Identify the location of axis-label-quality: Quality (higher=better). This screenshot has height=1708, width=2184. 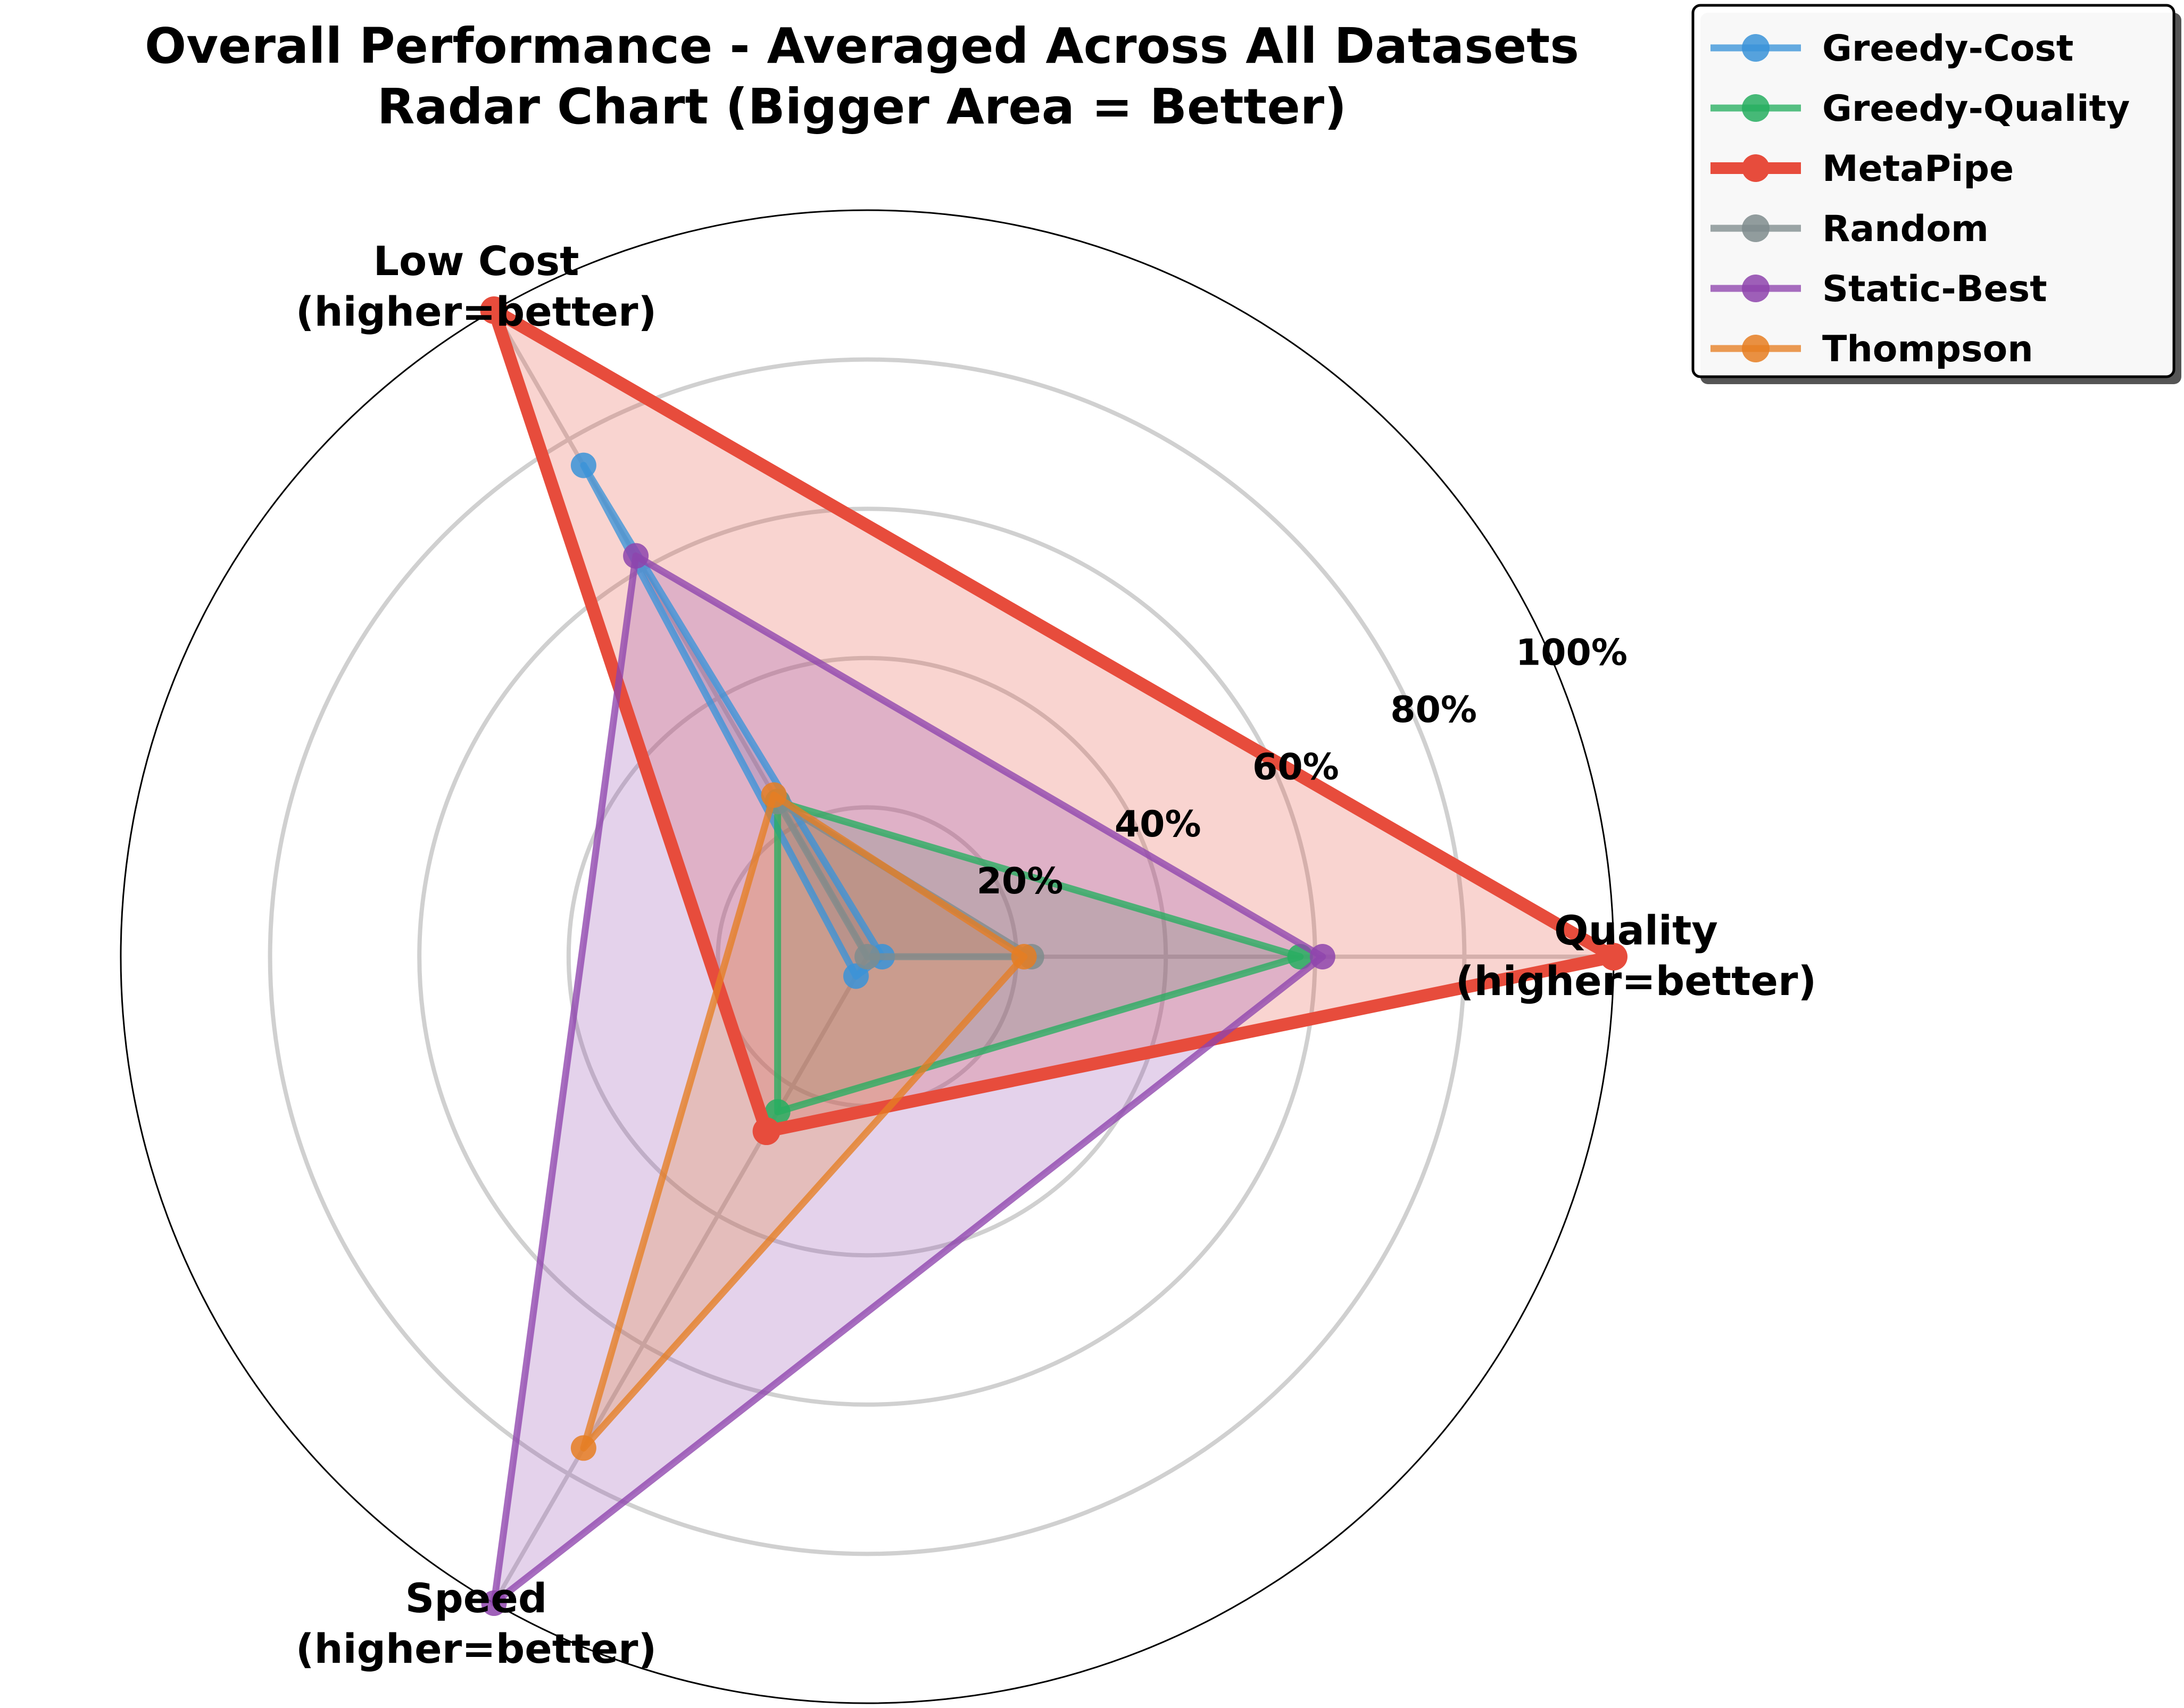
(1636, 956).